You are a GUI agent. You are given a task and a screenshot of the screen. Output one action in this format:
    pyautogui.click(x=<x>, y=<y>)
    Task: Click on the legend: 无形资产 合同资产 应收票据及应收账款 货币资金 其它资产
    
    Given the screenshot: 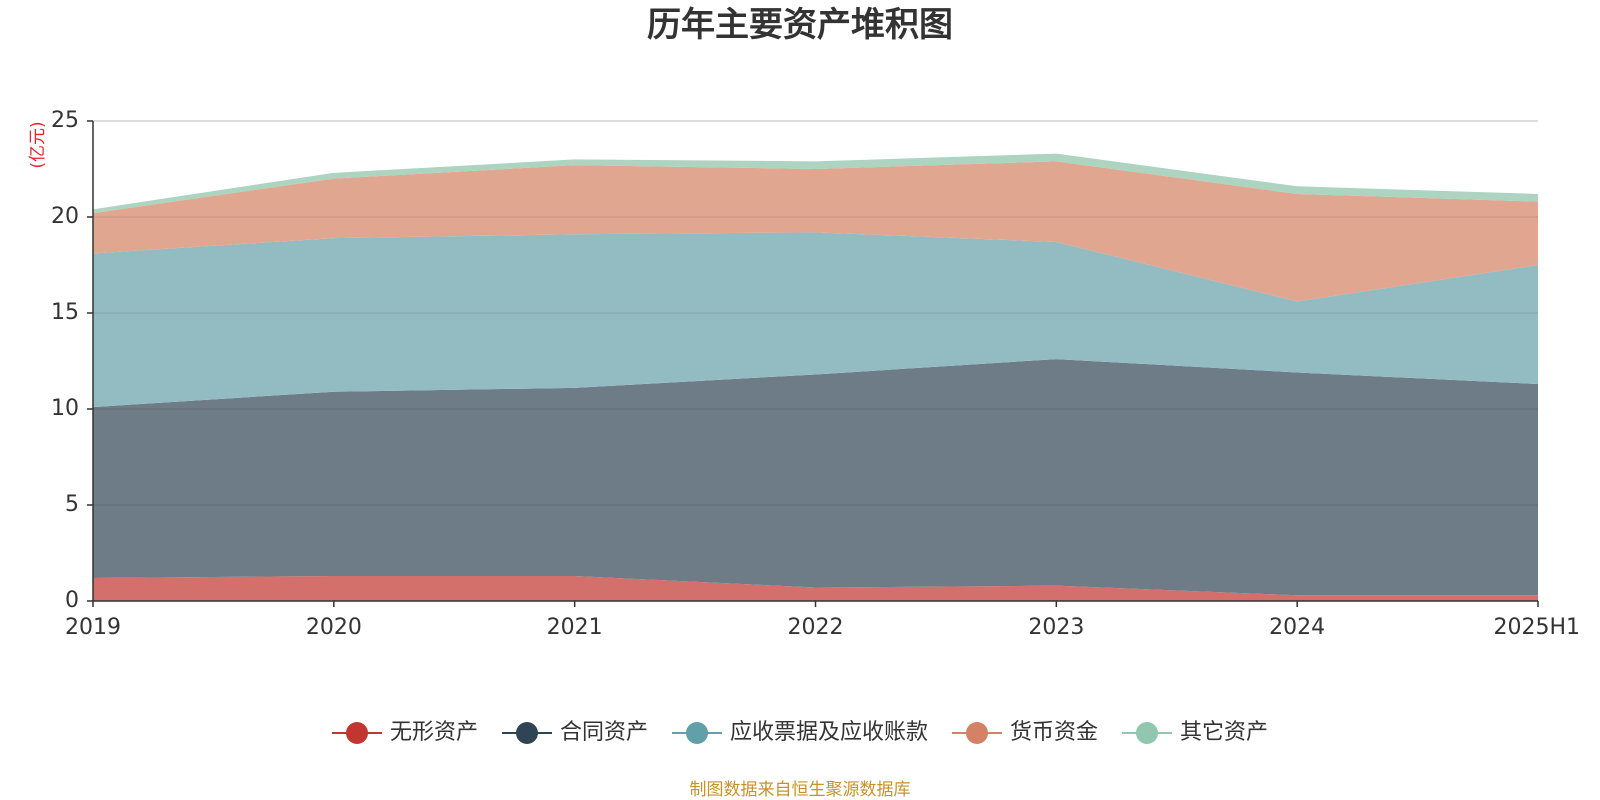 What is the action you would take?
    pyautogui.click(x=800, y=732)
    